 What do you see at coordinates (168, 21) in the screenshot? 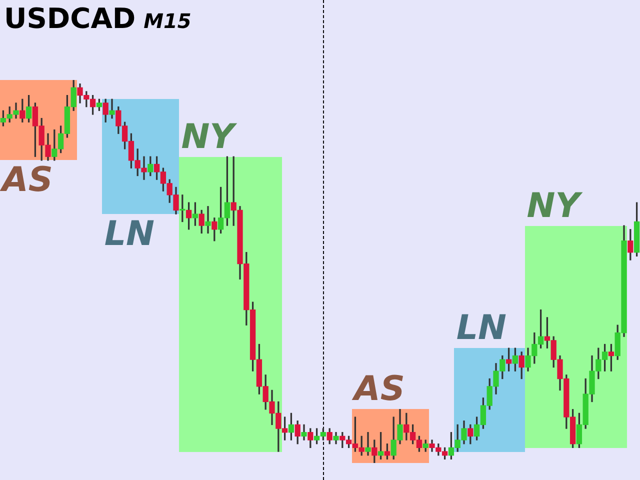
I see `chart-subtitle: M15` at bounding box center [168, 21].